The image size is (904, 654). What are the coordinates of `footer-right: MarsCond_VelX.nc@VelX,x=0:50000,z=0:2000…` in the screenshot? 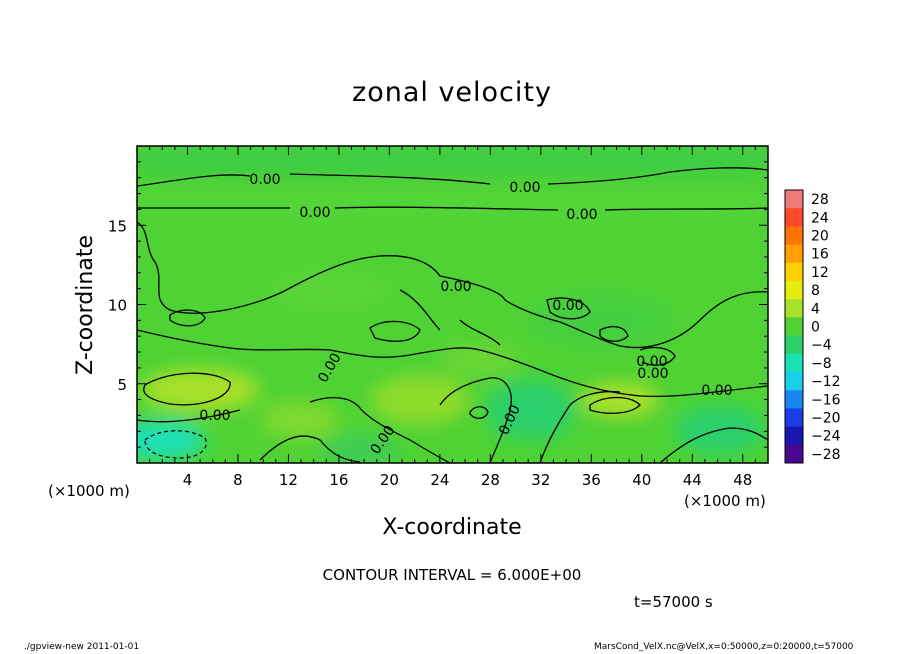 It's located at (724, 647).